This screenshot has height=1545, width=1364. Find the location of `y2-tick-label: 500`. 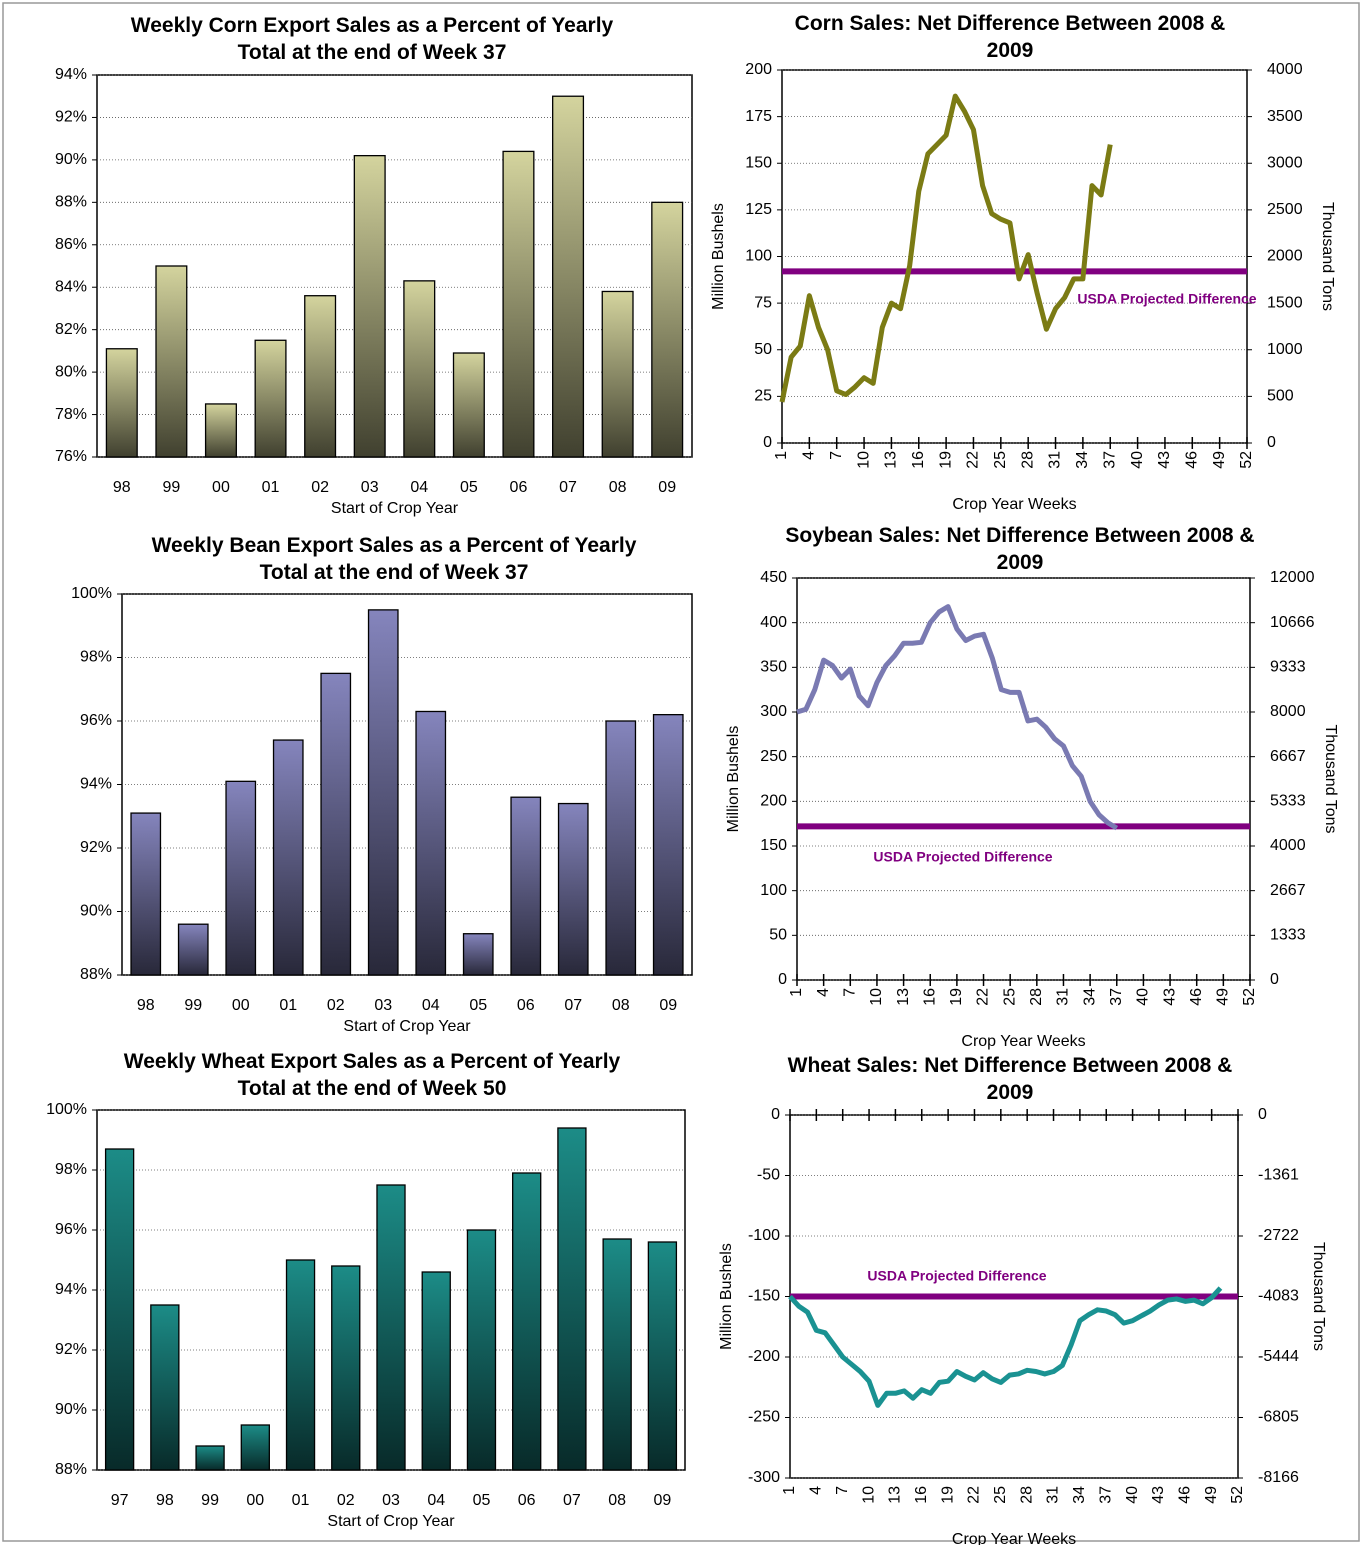

y2-tick-label: 500 is located at coordinates (1280, 396).